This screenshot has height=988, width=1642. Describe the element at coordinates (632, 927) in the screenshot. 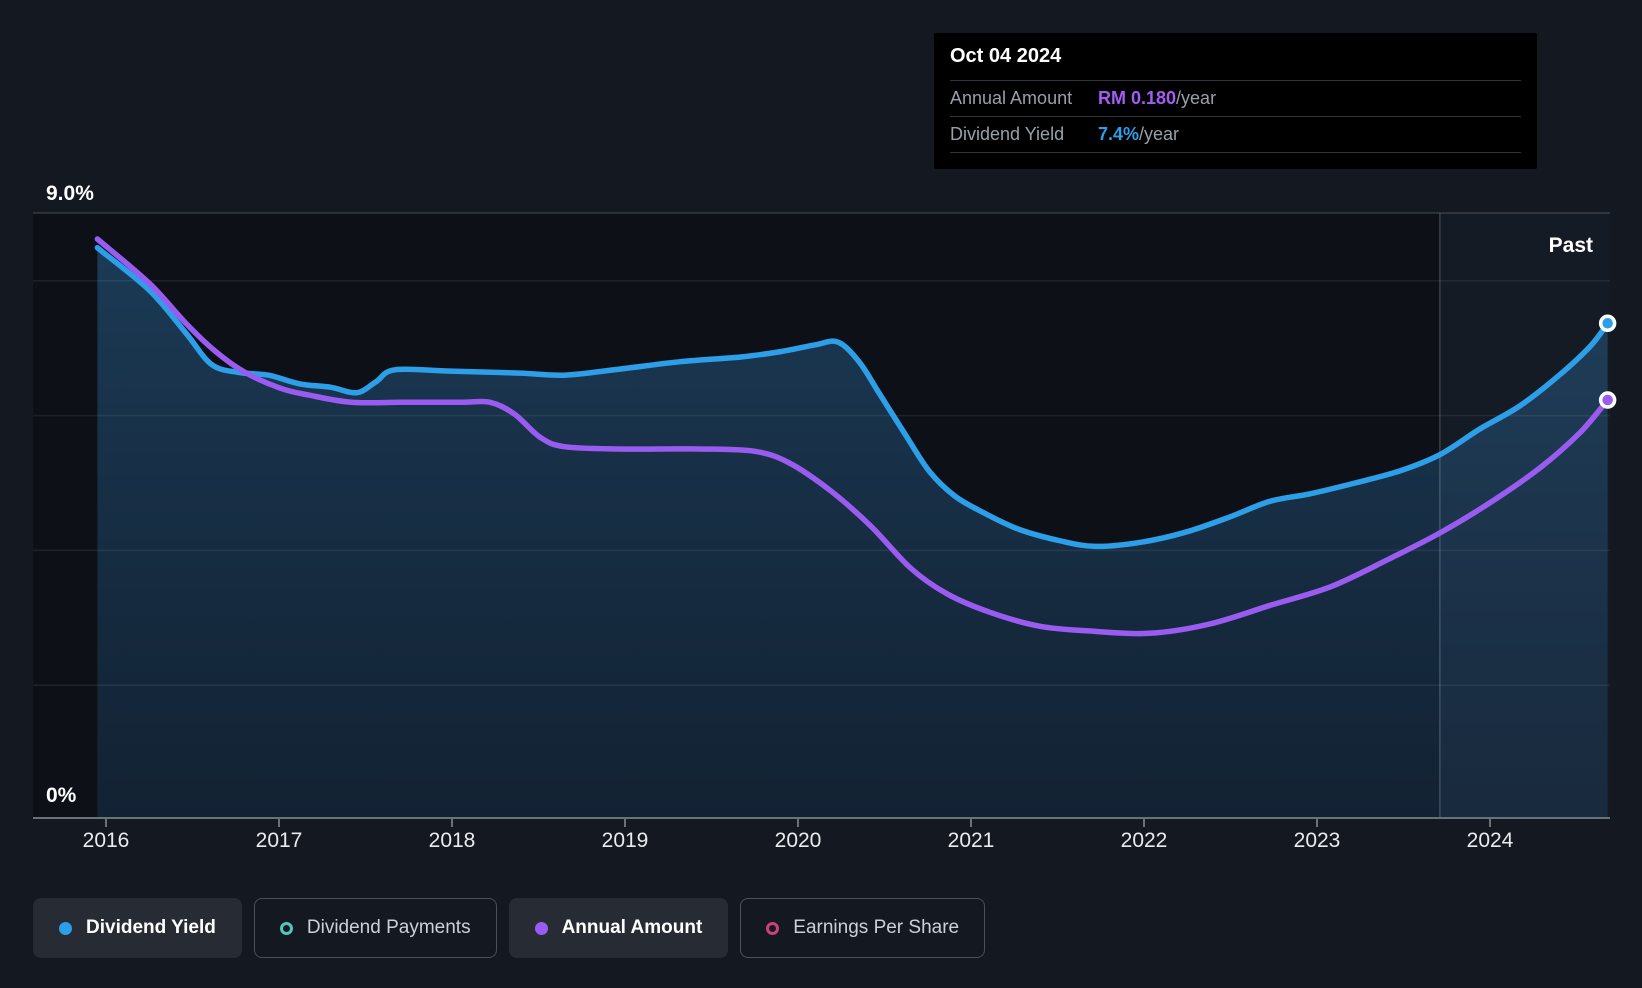

I see `legend-label: Annual Amount` at that location.